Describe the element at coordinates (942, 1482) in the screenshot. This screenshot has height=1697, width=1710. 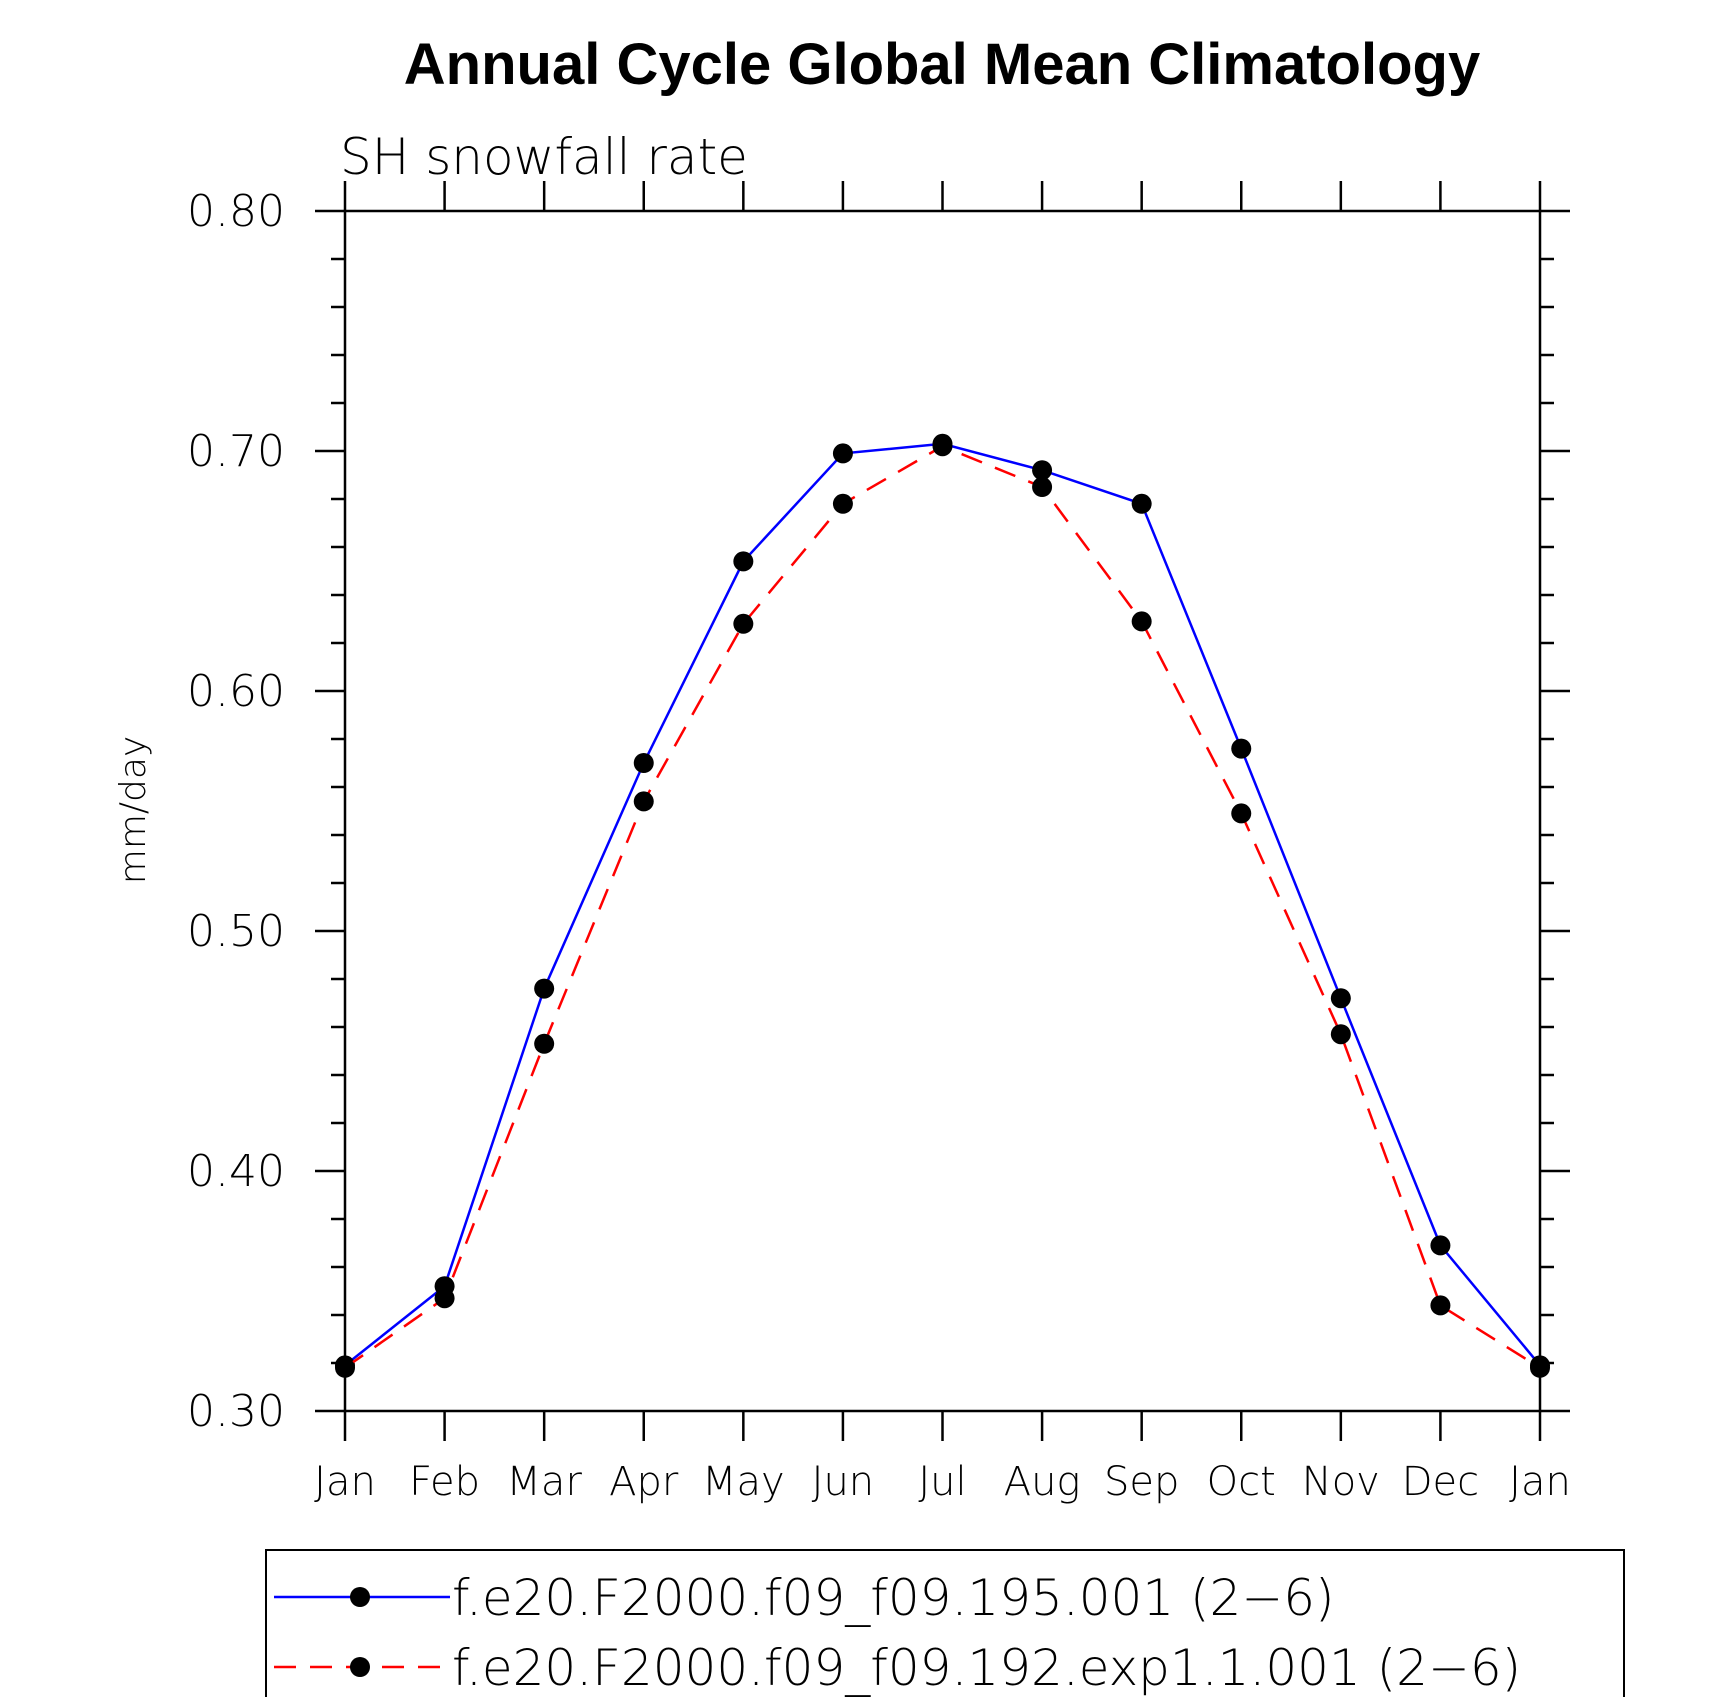
I see `x-tick-label: Jul` at that location.